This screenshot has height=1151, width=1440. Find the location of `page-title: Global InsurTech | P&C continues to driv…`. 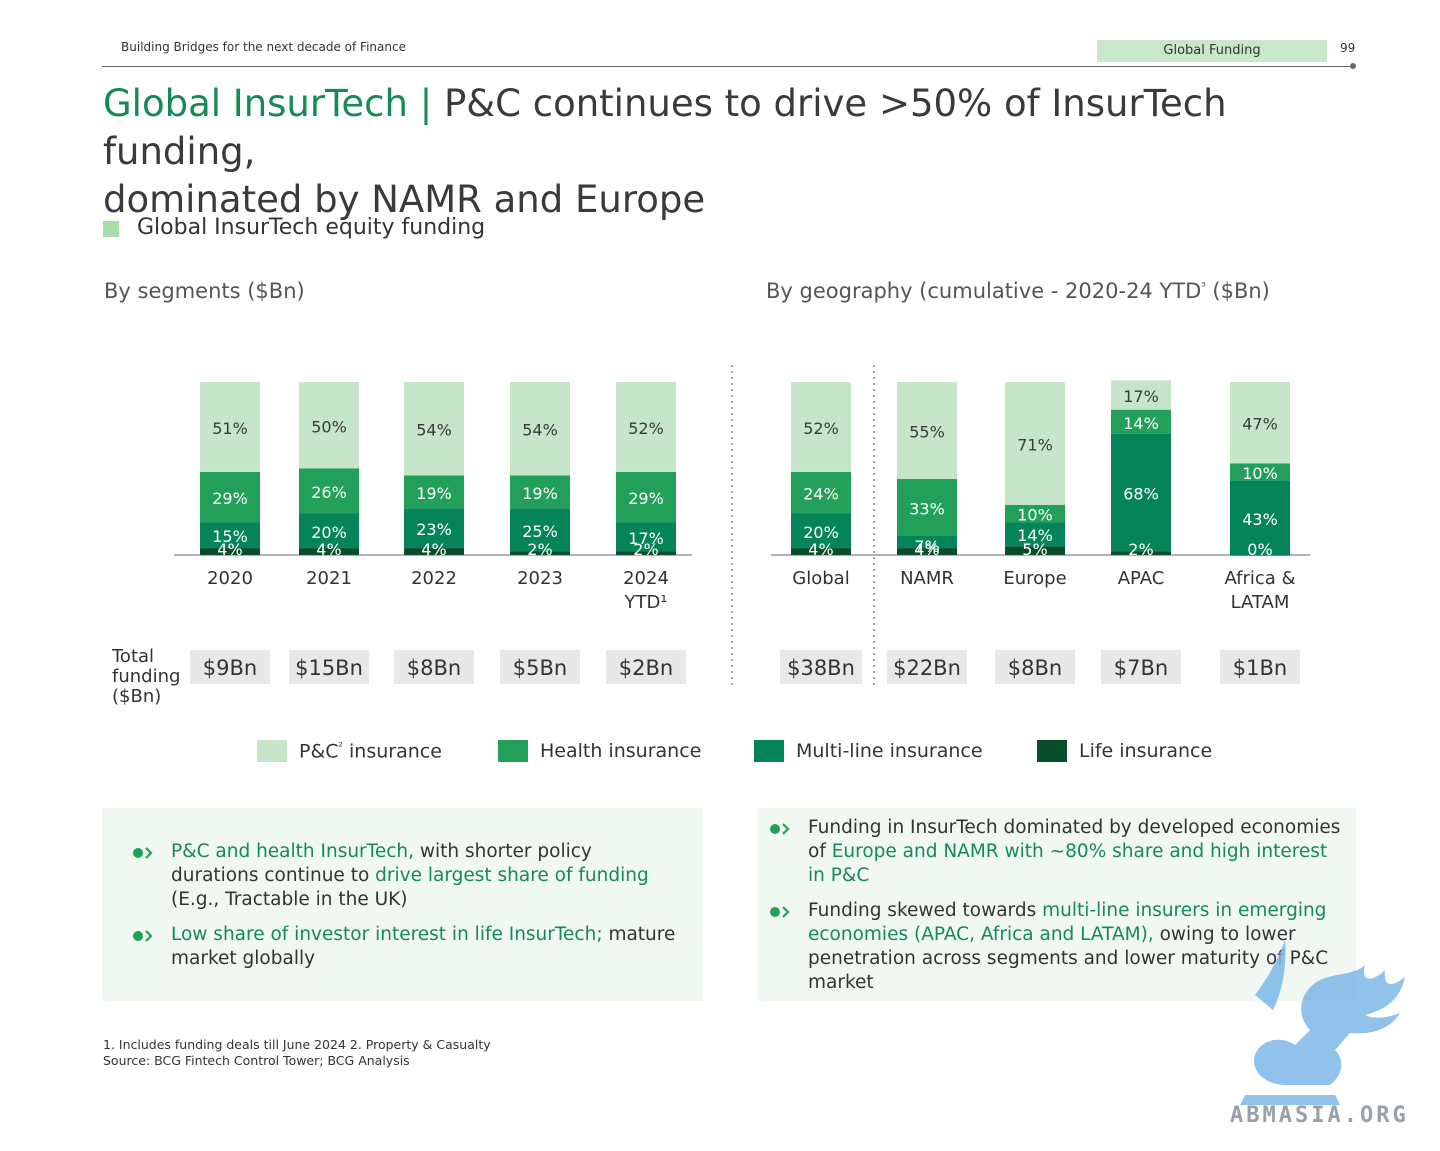

page-title: Global InsurTech | P&C continues to driv… is located at coordinates (728, 152).